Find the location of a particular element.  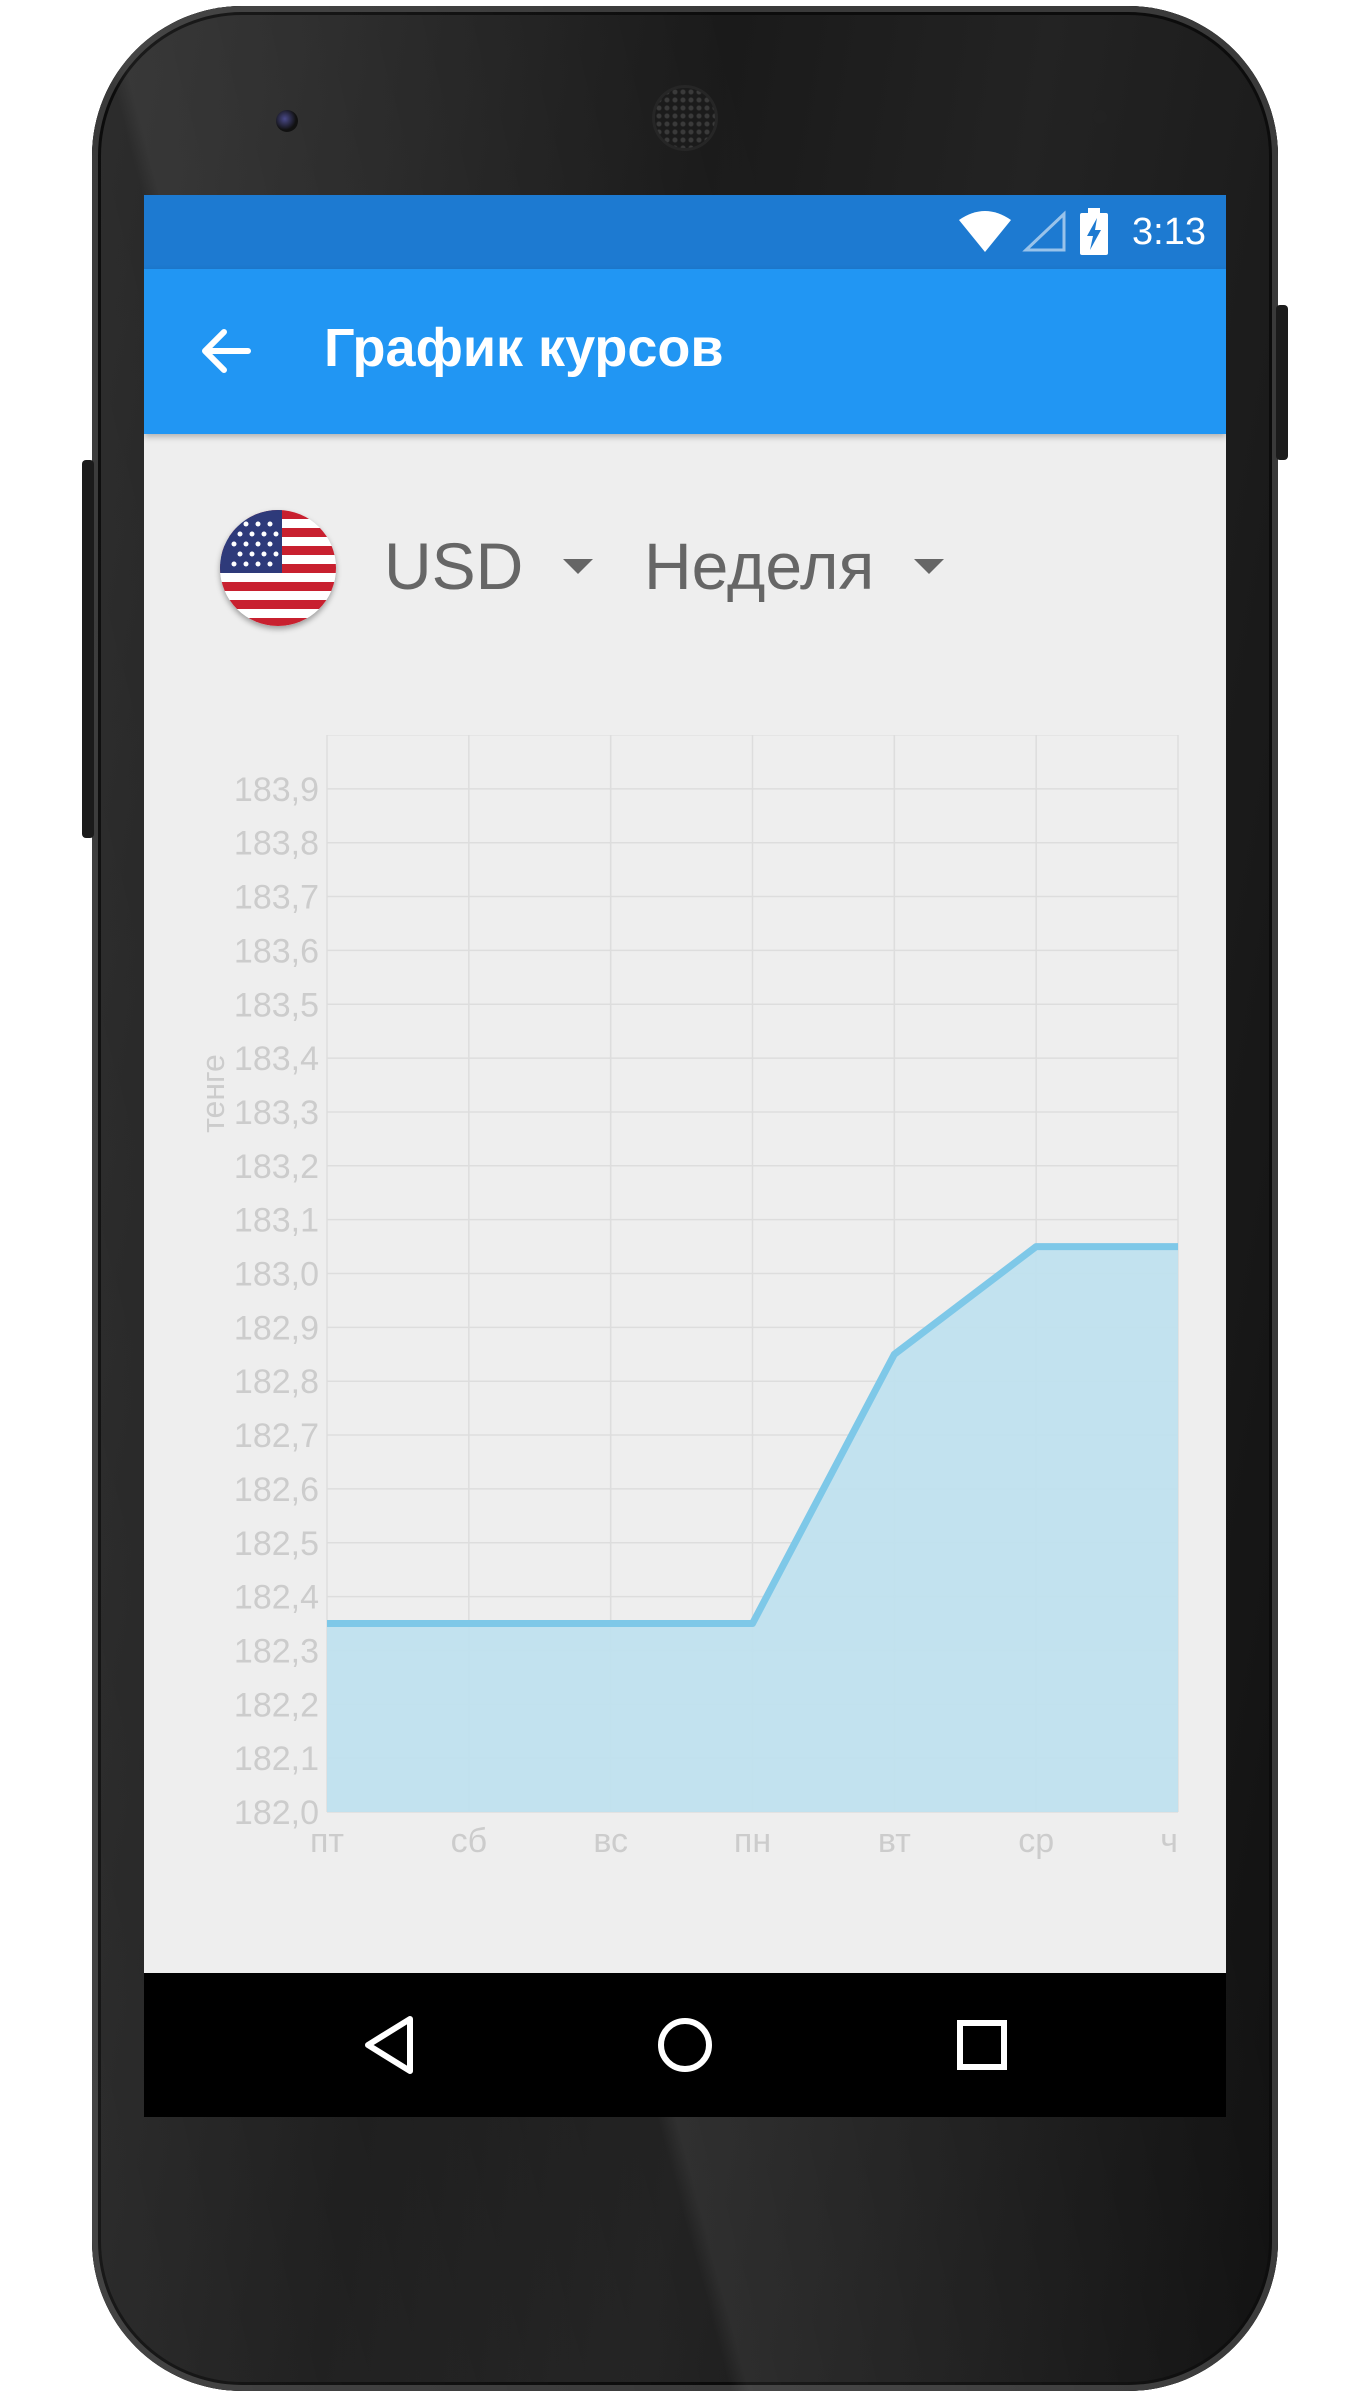

y-tick-label: 182,1 is located at coordinates (276, 1759).